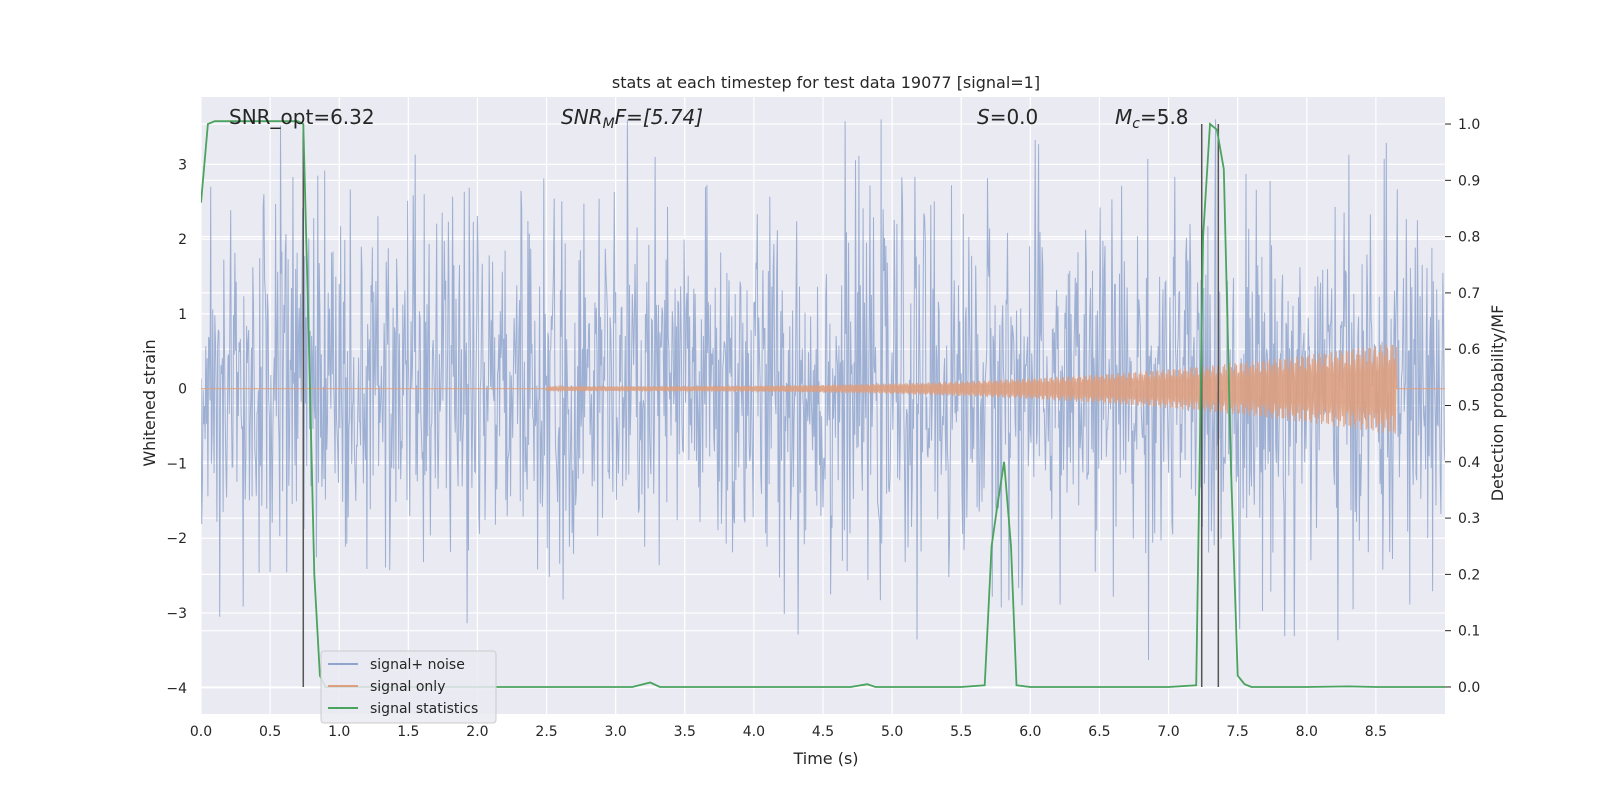  Describe the element at coordinates (417, 665) in the screenshot. I see `legend-label-signal-noise: signal+ noise` at that location.